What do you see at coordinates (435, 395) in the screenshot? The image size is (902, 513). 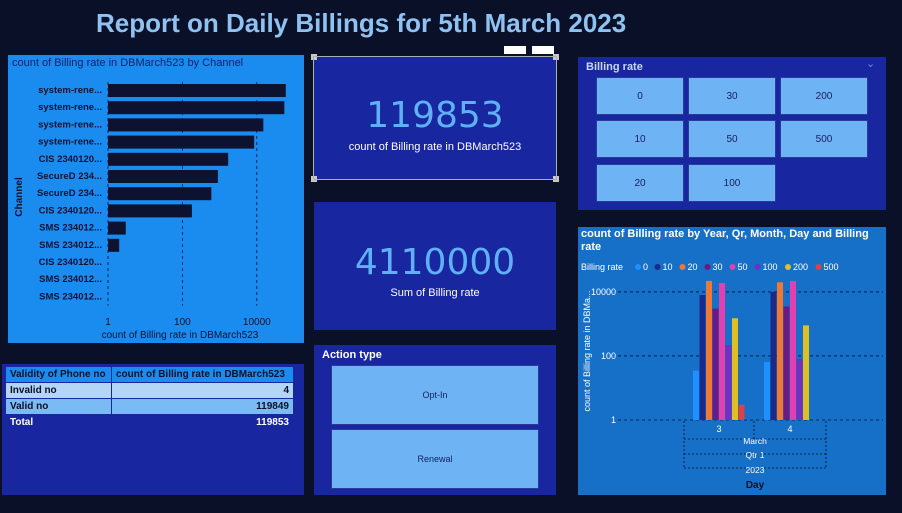 I see `slicer-option-opt-in: Opt-In` at bounding box center [435, 395].